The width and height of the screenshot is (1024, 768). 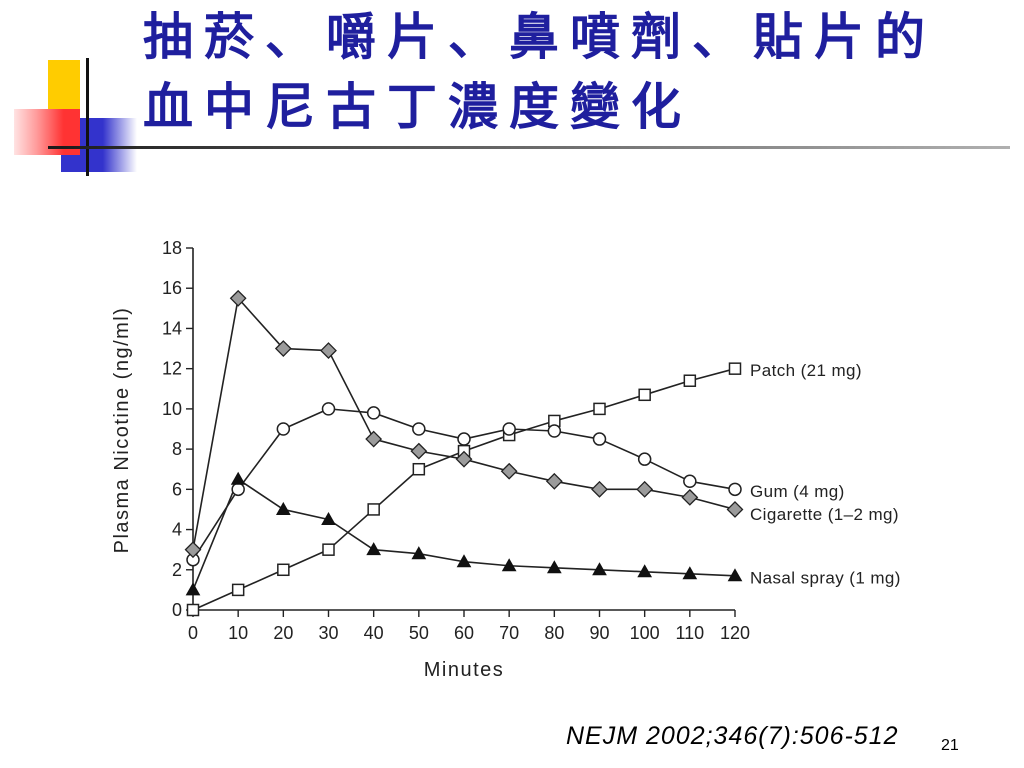 What do you see at coordinates (950, 745) in the screenshot?
I see `page-number: 21` at bounding box center [950, 745].